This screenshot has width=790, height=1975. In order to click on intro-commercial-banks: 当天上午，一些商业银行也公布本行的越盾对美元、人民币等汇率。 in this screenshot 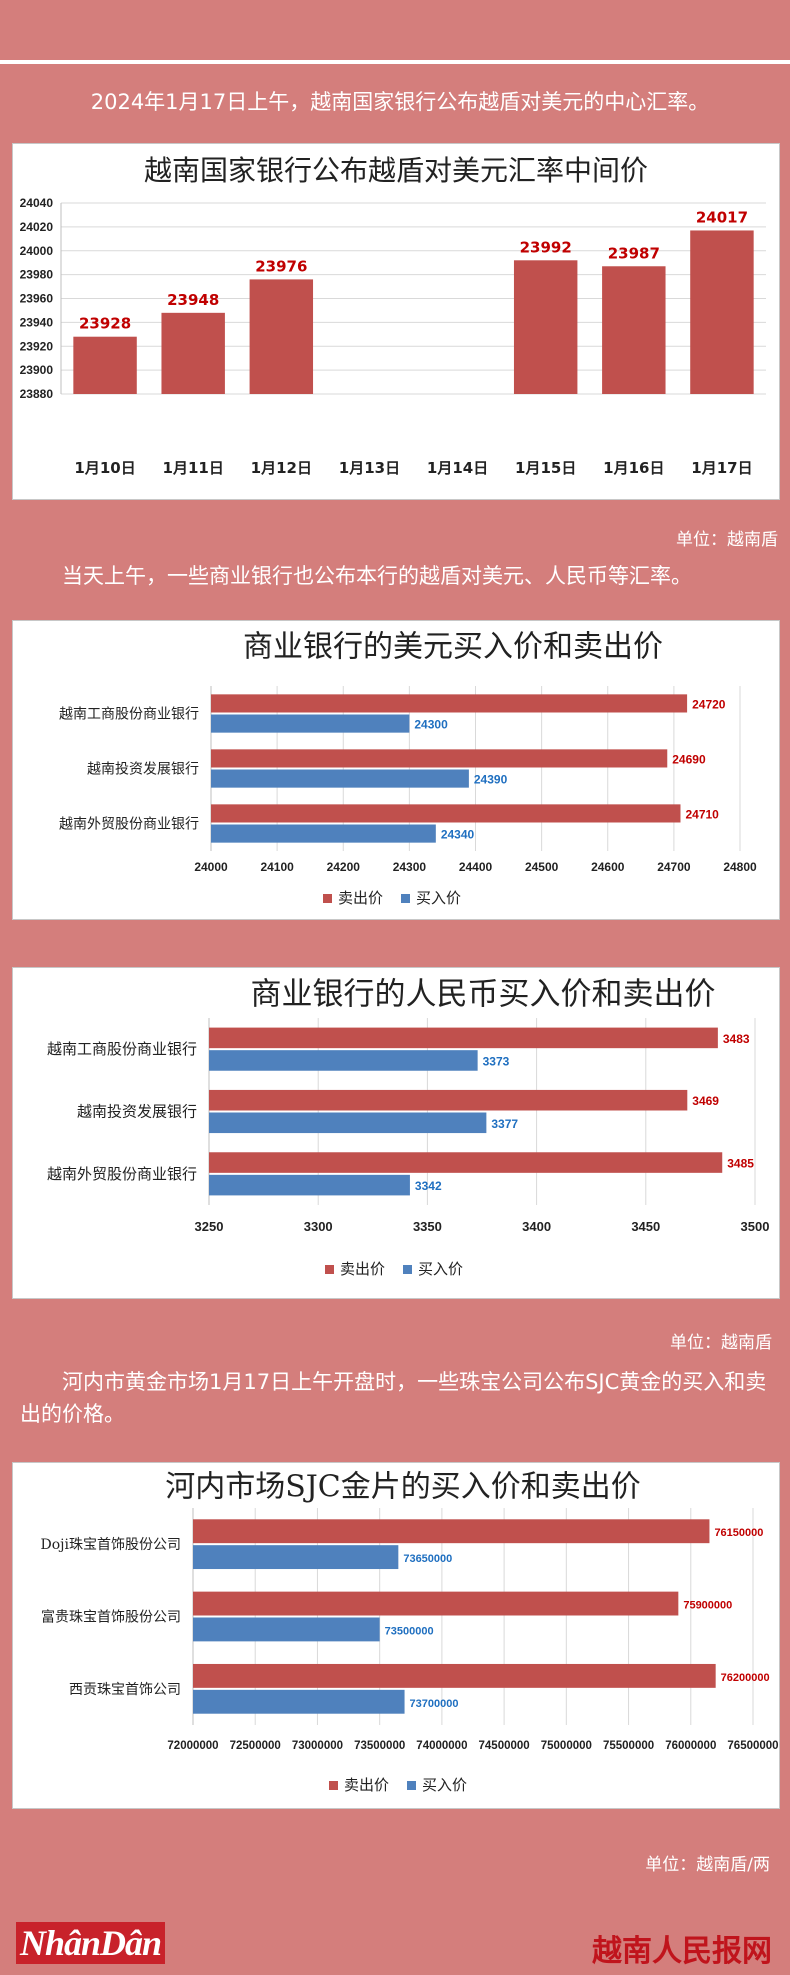, I will do `click(377, 576)`.